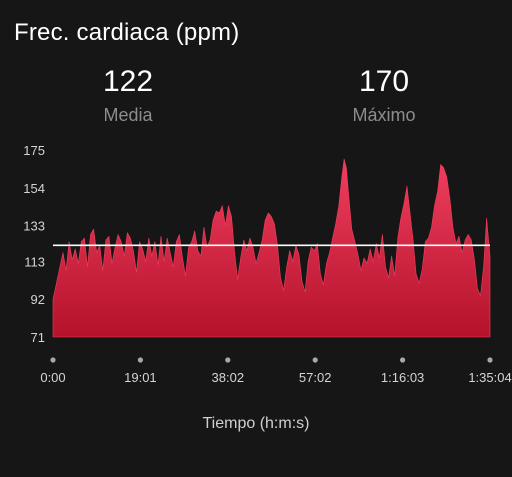  Describe the element at coordinates (128, 81) in the screenshot. I see `average-value: 122` at that location.